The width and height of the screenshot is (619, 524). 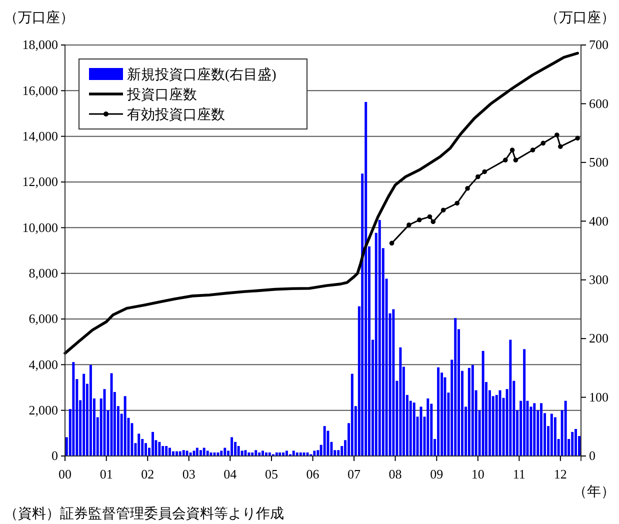 What do you see at coordinates (395, 474) in the screenshot?
I see `x-tick-label: 08` at bounding box center [395, 474].